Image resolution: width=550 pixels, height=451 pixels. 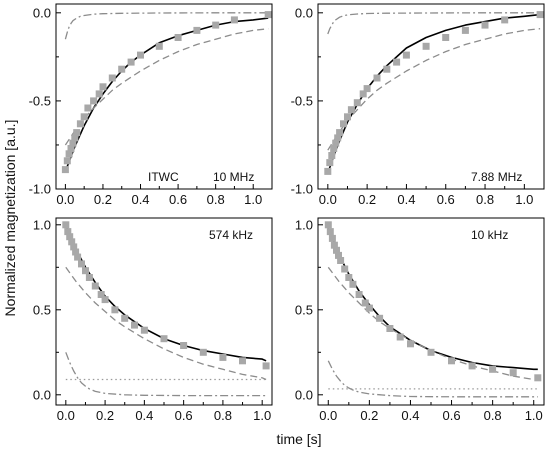 I want to click on panel-annotation: 10 kHz, so click(x=489, y=235).